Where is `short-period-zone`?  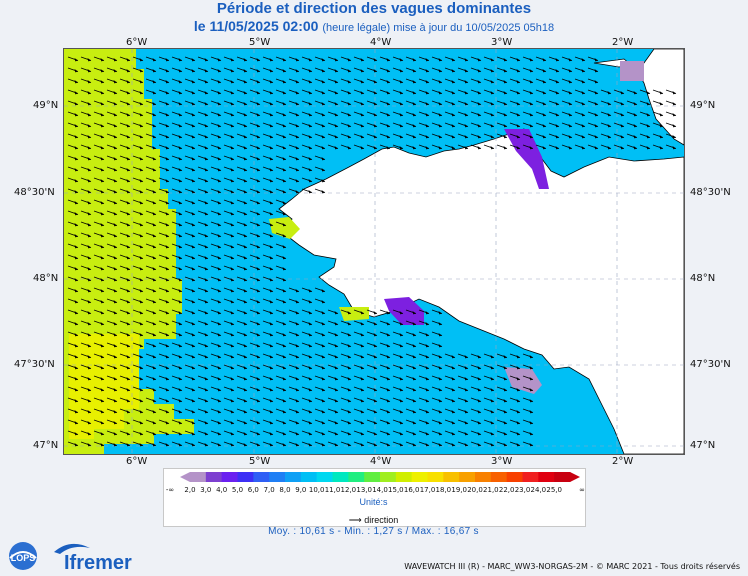
short-period-zone is located at coordinates (404, 311).